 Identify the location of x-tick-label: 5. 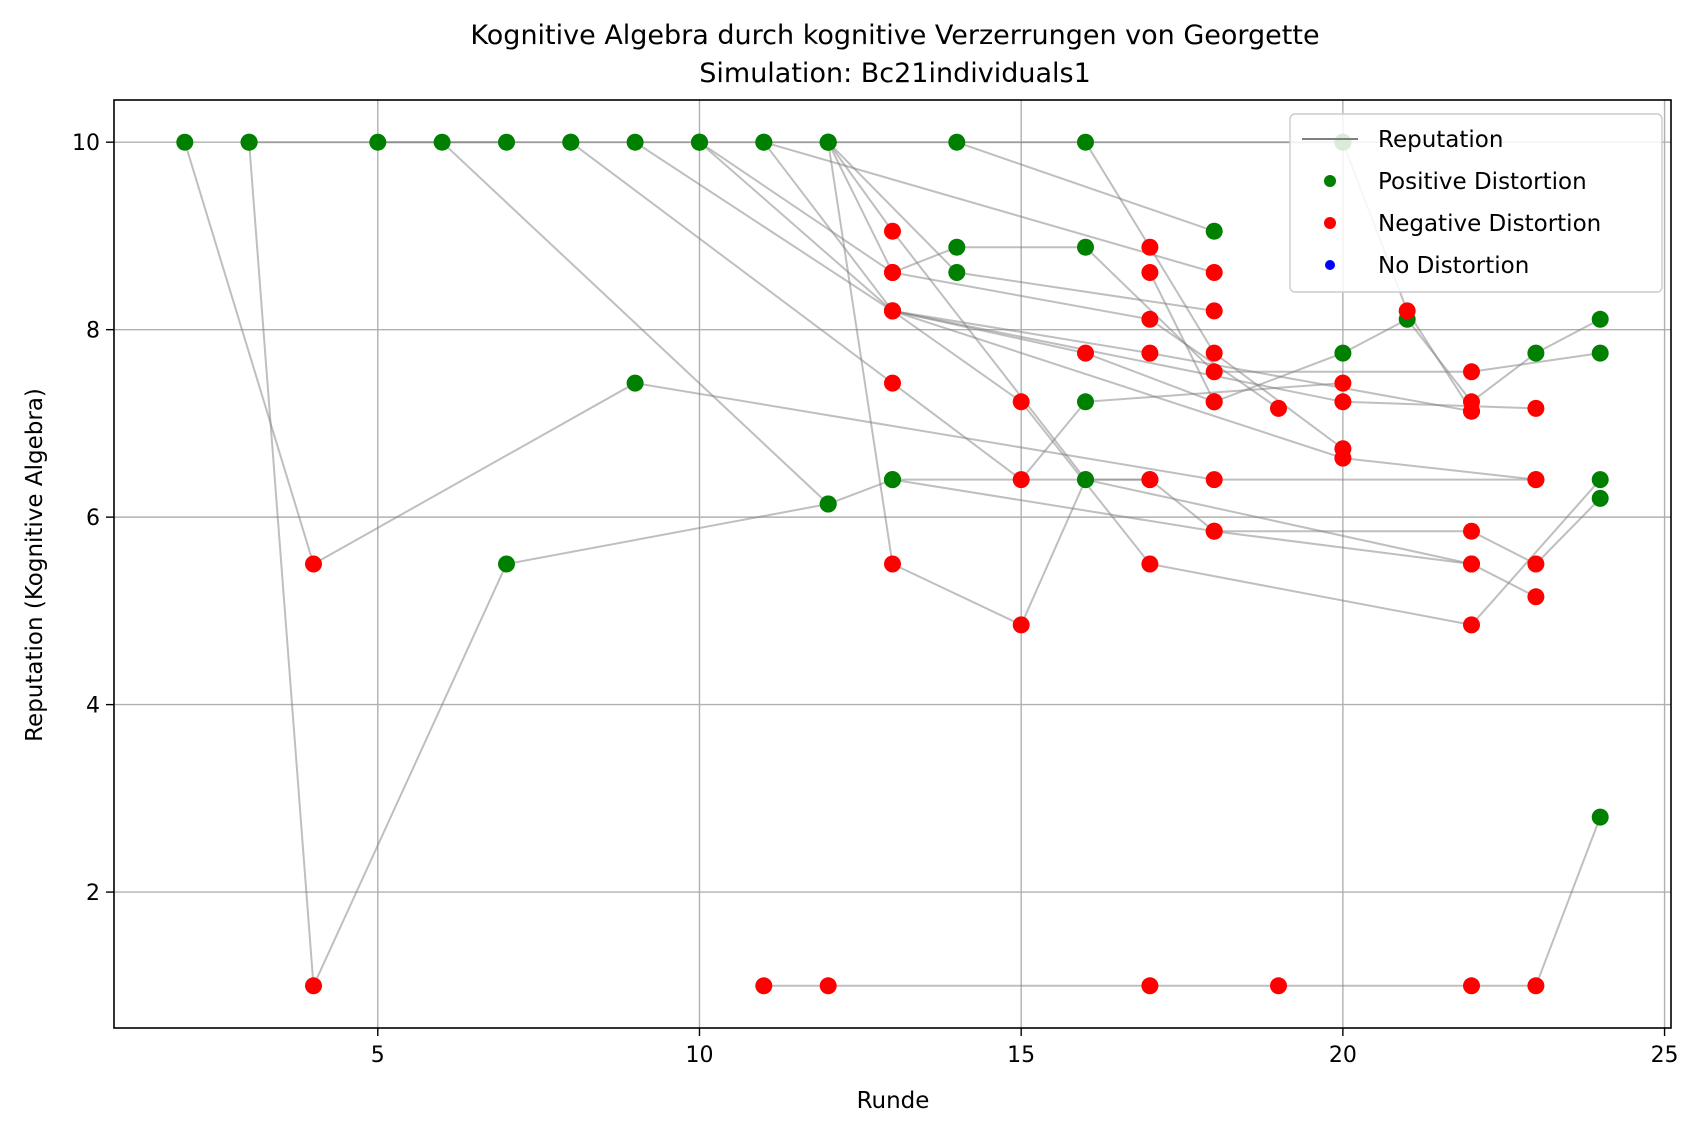
(378, 1055).